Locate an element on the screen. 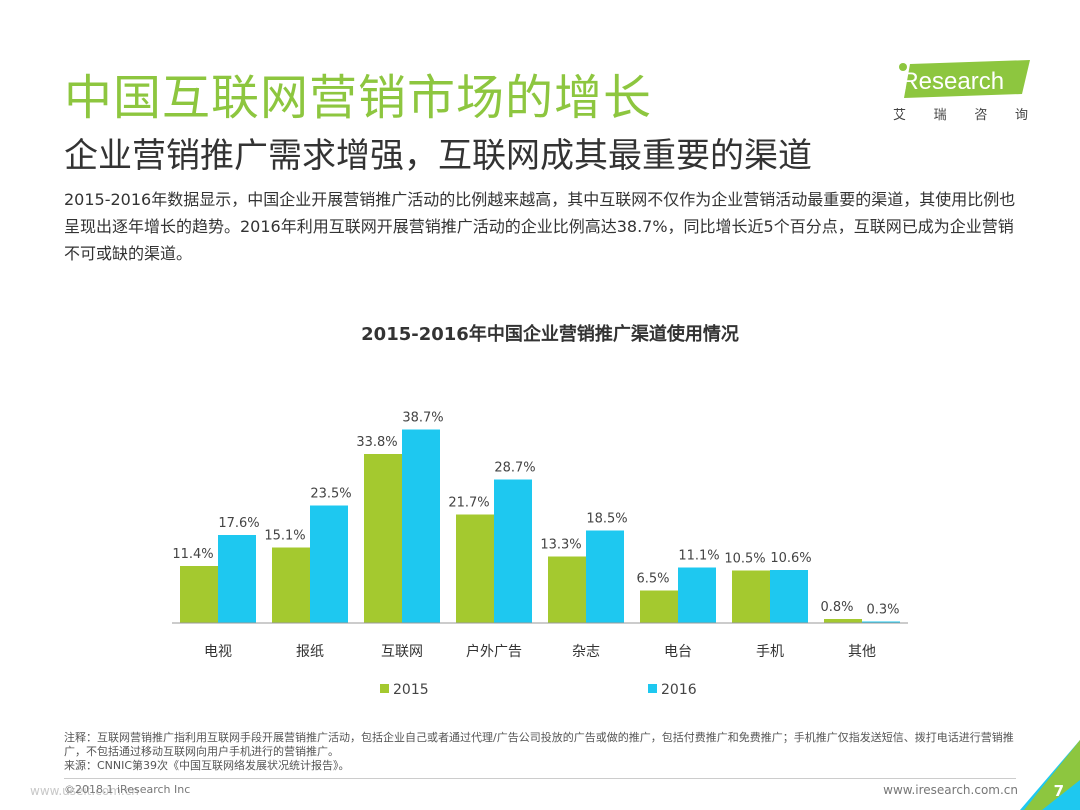  logo-dot is located at coordinates (903, 67).